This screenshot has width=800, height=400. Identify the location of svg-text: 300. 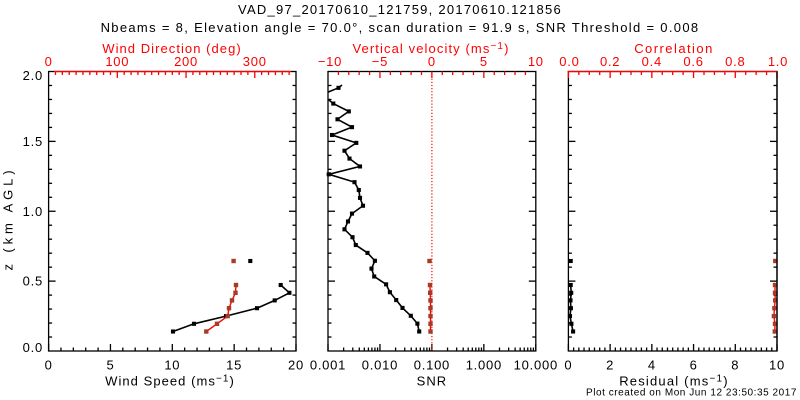
(255, 61).